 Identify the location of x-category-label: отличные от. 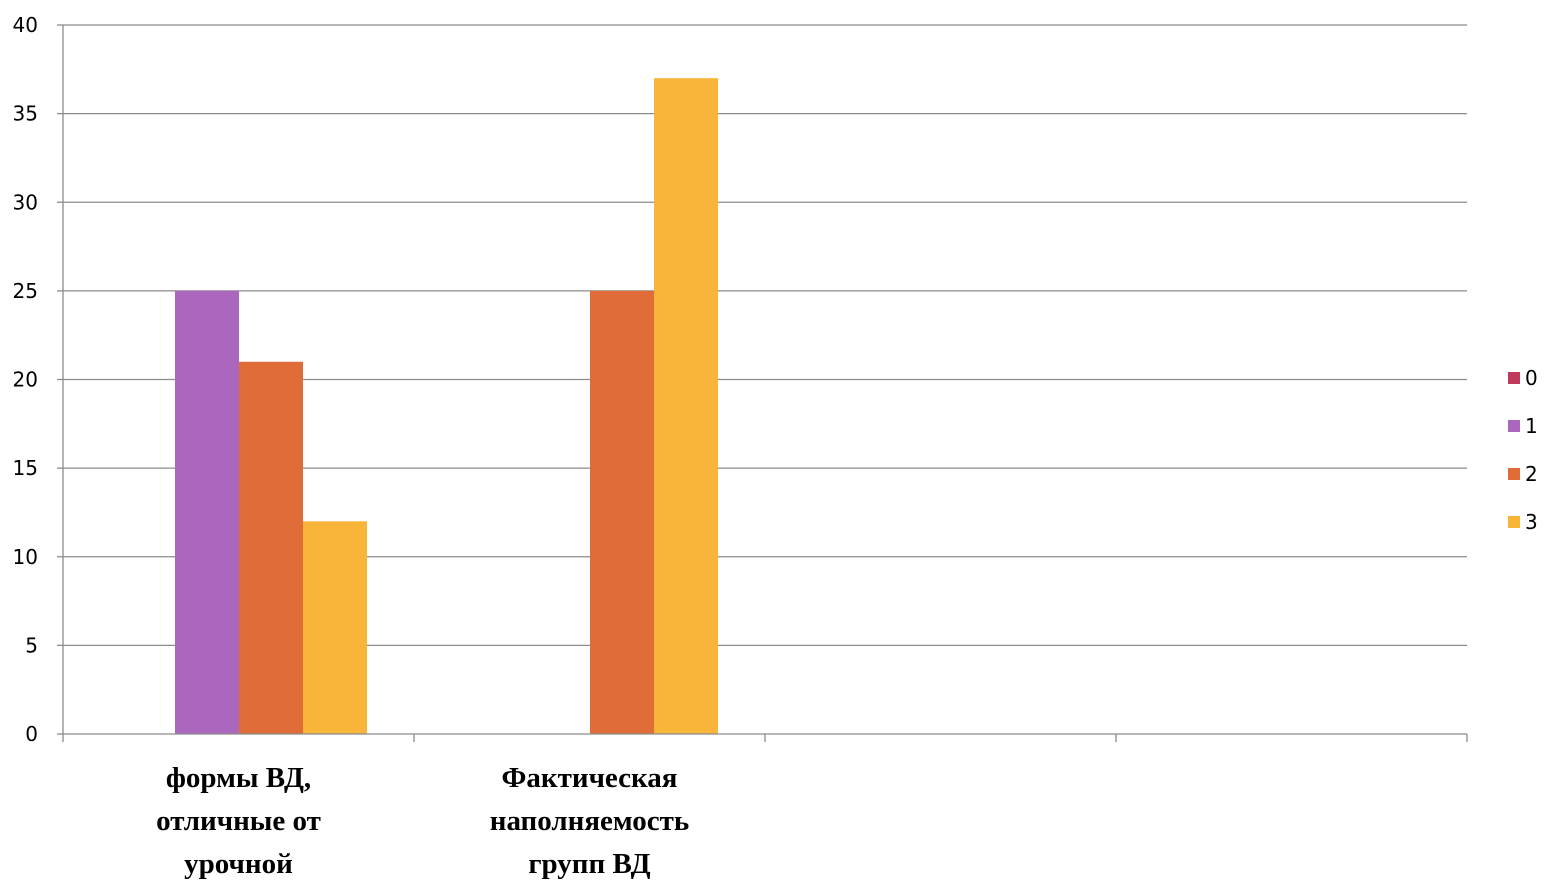
(238, 821).